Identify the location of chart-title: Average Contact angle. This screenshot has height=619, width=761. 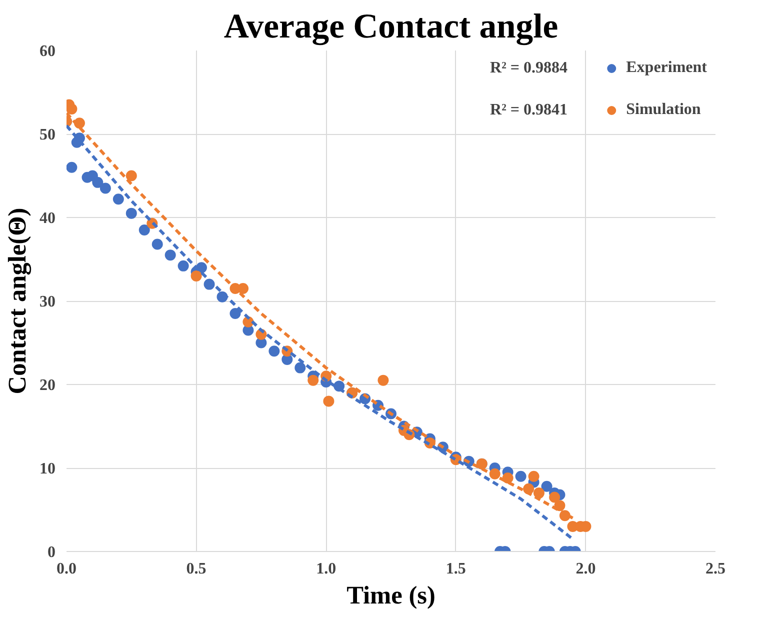
(391, 27).